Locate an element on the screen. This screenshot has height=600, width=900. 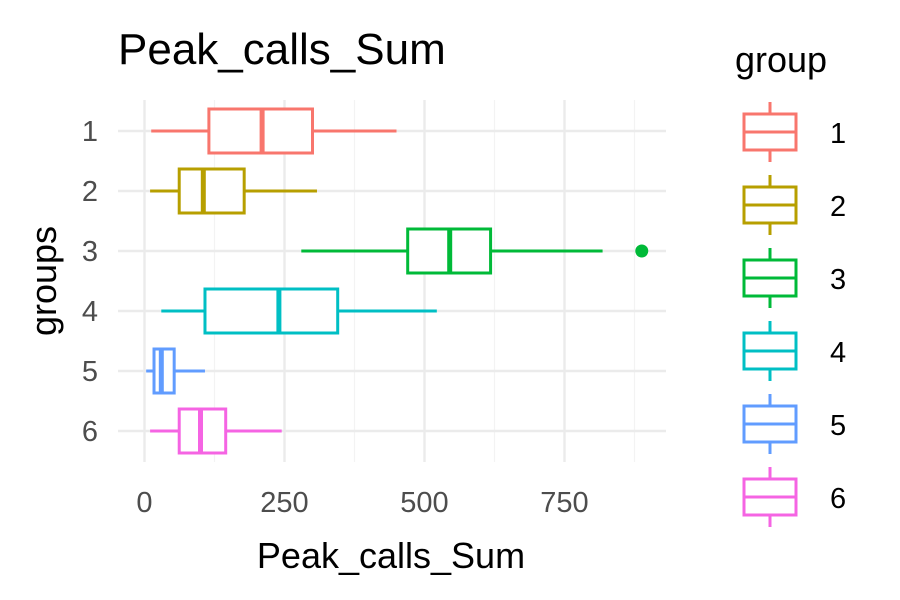
y-tick-label: 5 is located at coordinates (90, 372).